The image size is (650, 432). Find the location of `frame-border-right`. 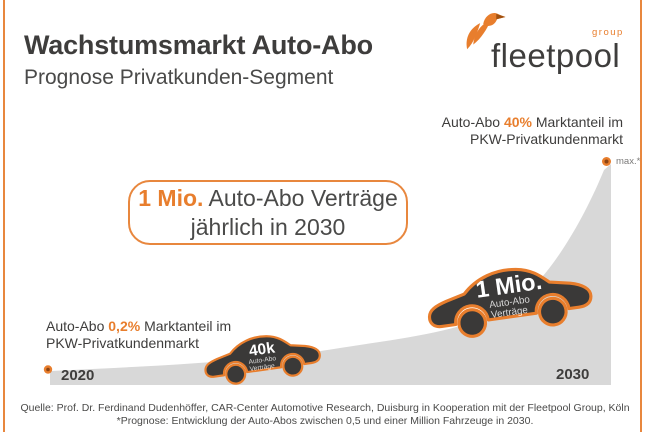

frame-border-right is located at coordinates (641, 216).